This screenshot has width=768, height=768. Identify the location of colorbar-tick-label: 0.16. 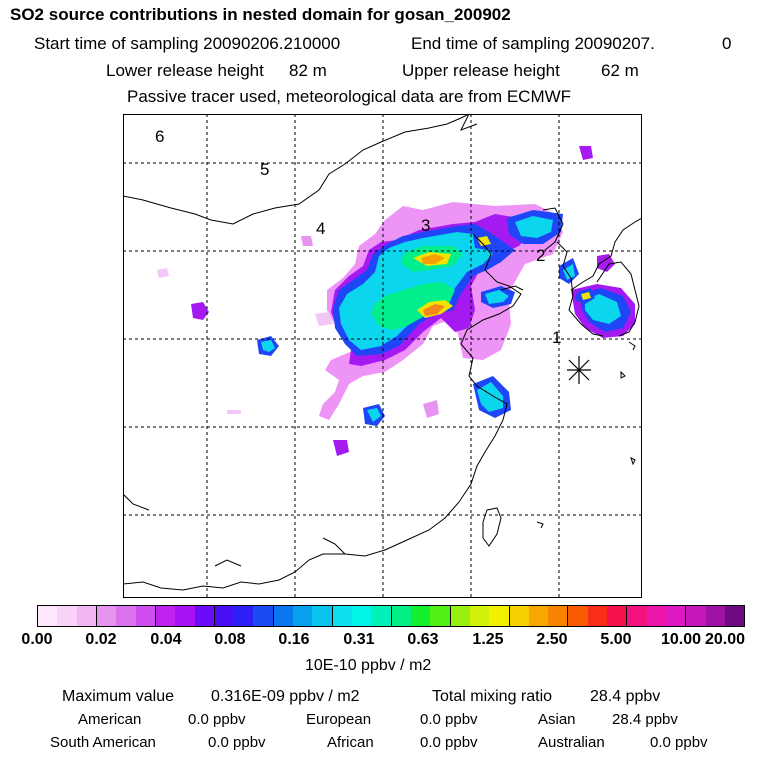
(294, 639).